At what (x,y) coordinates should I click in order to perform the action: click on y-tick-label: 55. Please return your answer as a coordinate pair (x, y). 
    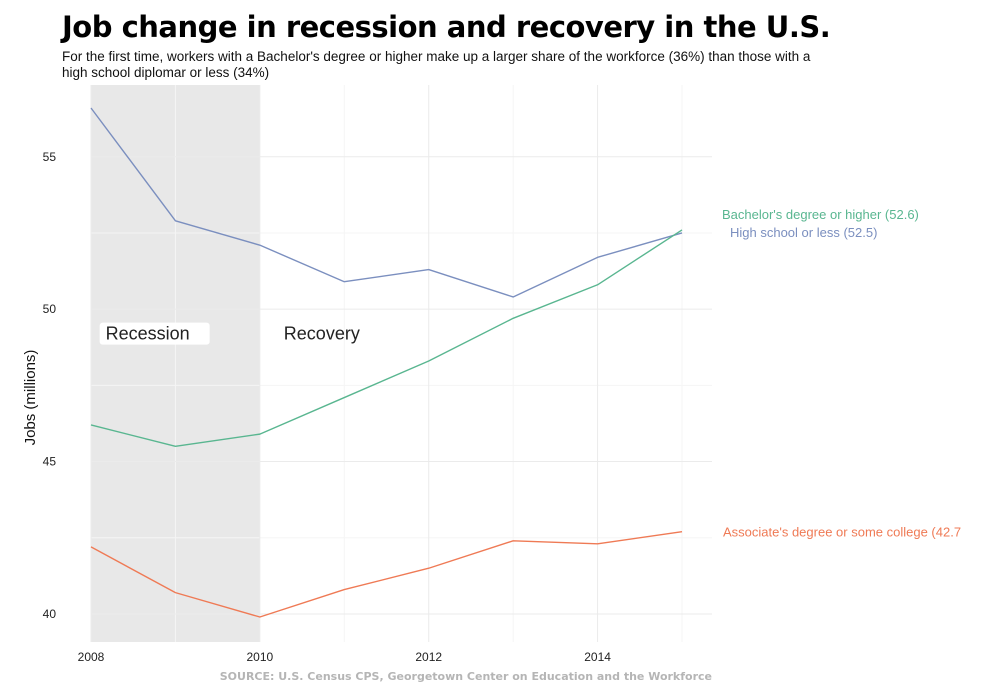
    Looking at the image, I should click on (50, 157).